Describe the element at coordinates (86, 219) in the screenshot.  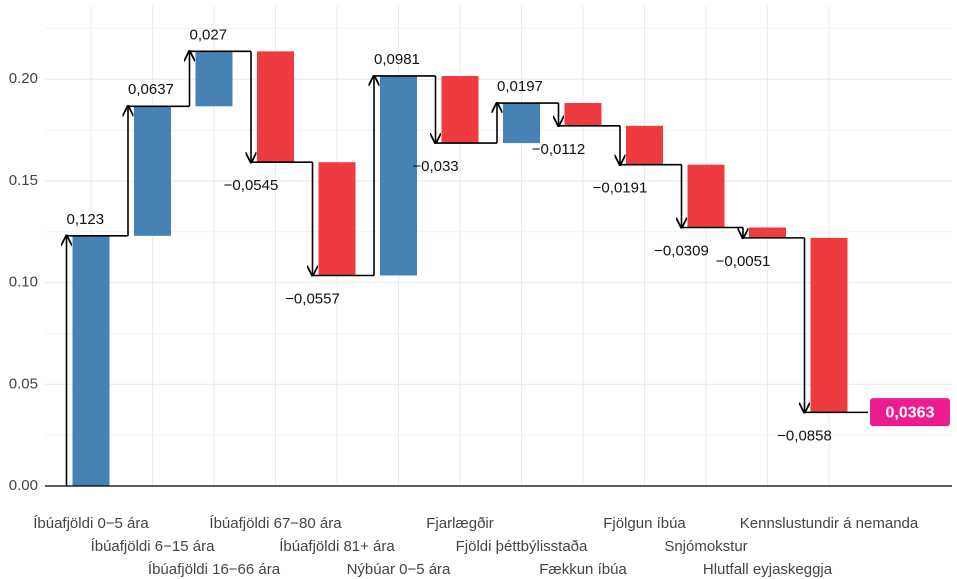
I see `value-label: 0,123` at that location.